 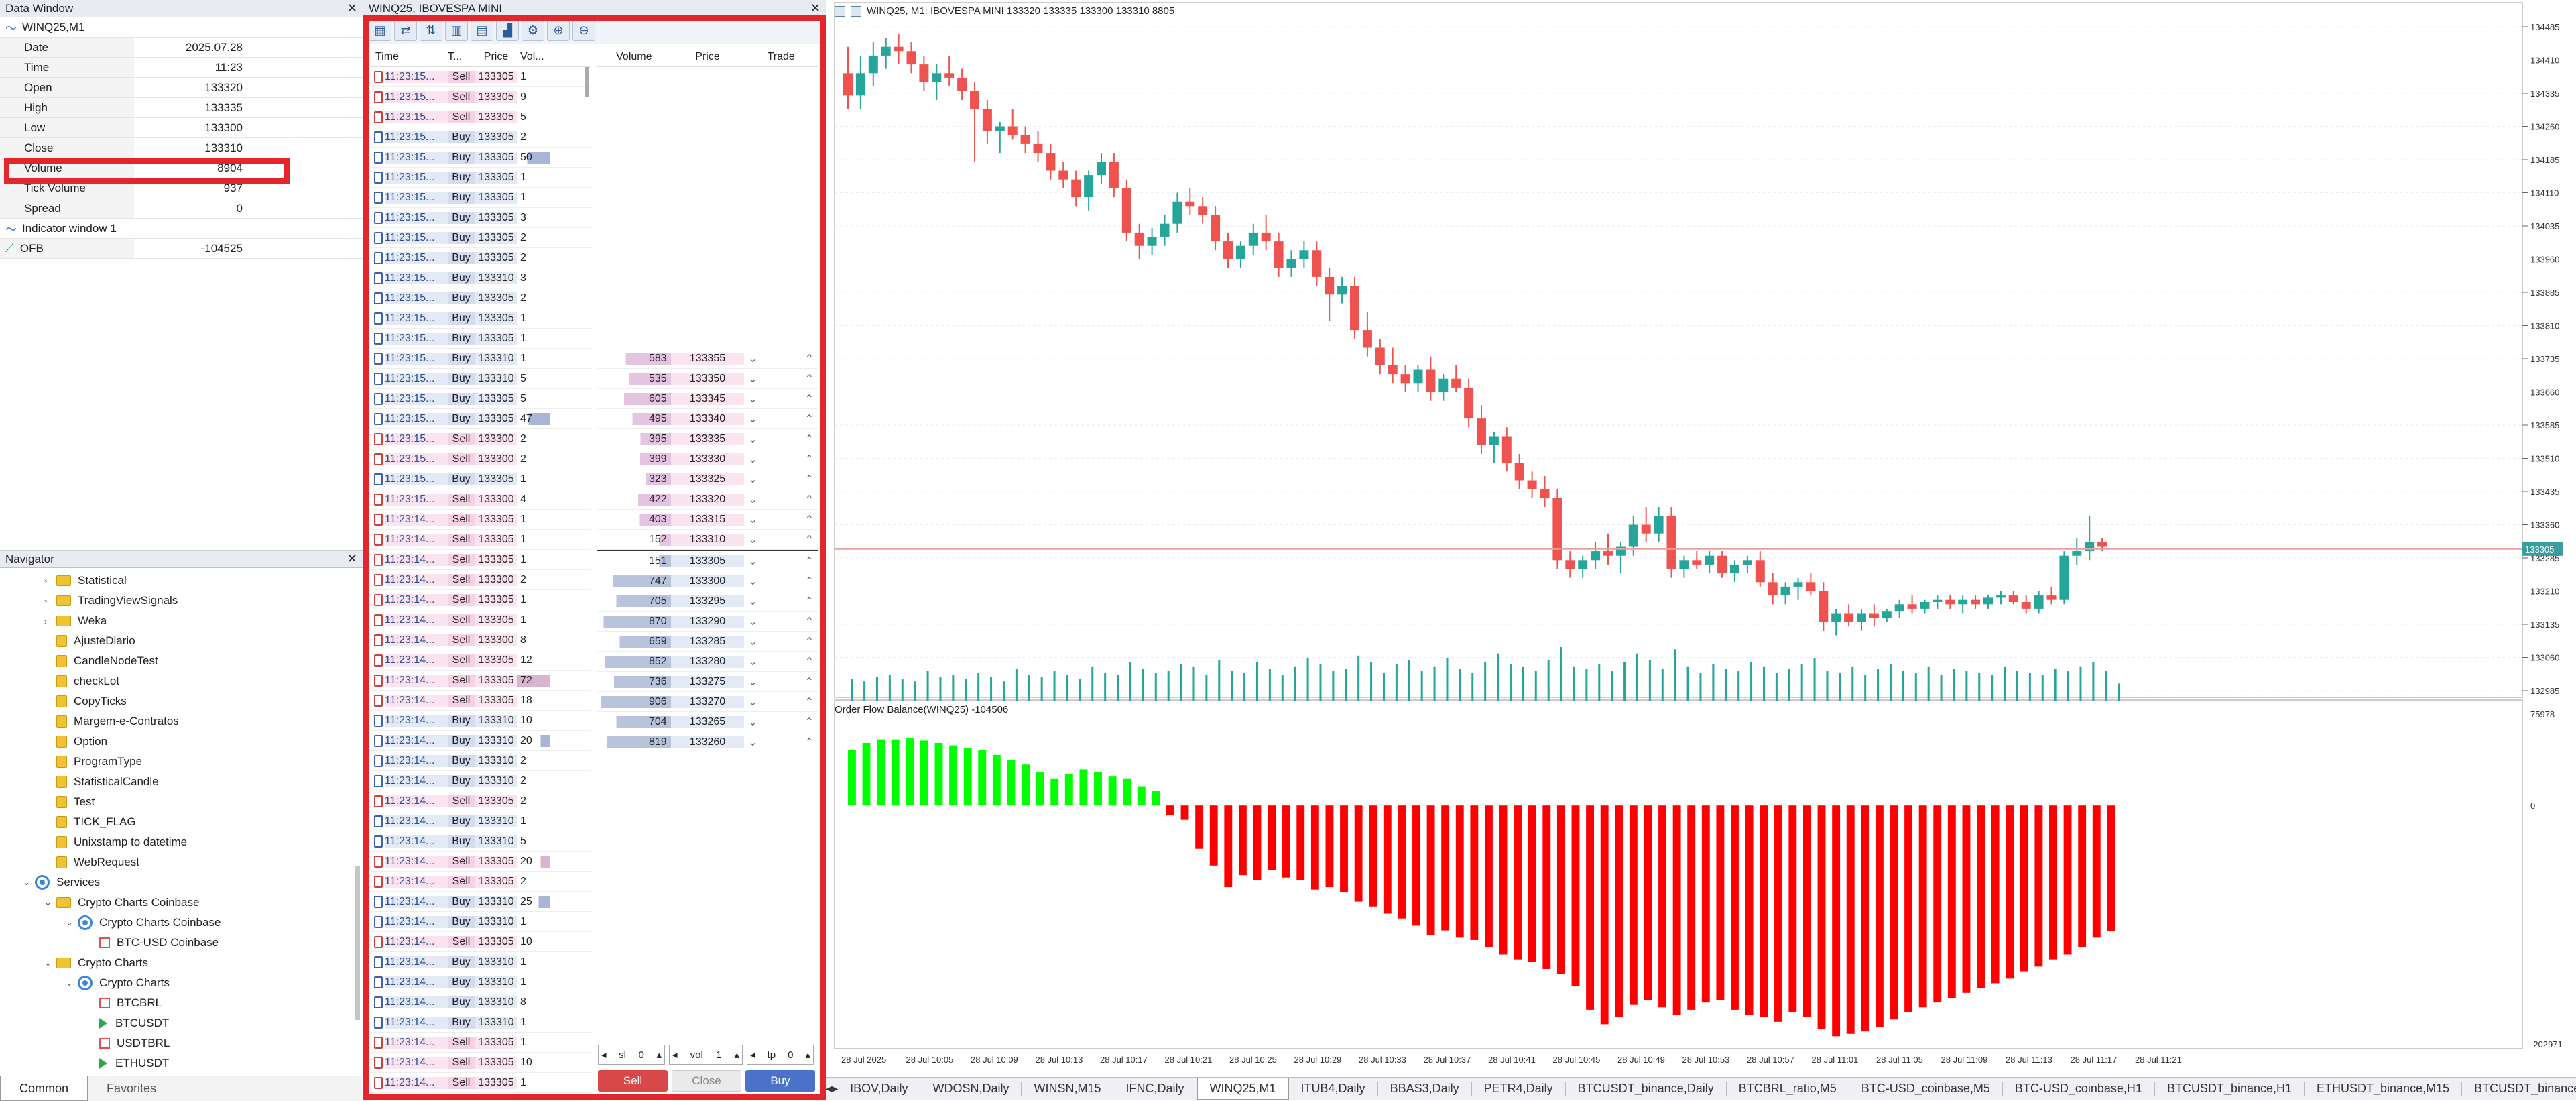 What do you see at coordinates (706, 1055) in the screenshot?
I see `vol-field: ◂ vol 1 ▴` at bounding box center [706, 1055].